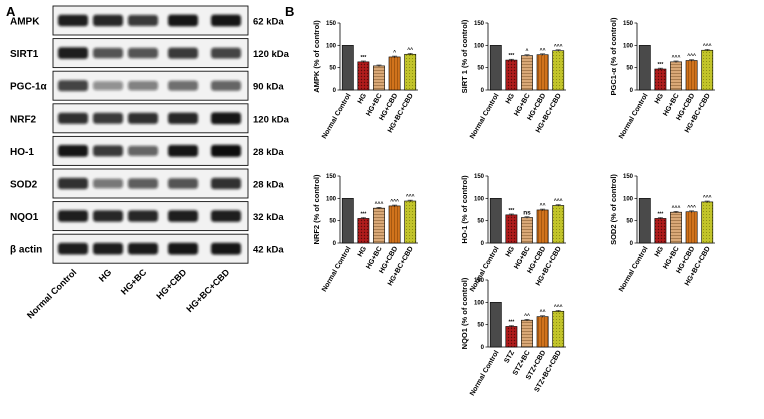  What do you see at coordinates (24, 185) in the screenshot?
I see `blot-label: SOD2` at bounding box center [24, 185].